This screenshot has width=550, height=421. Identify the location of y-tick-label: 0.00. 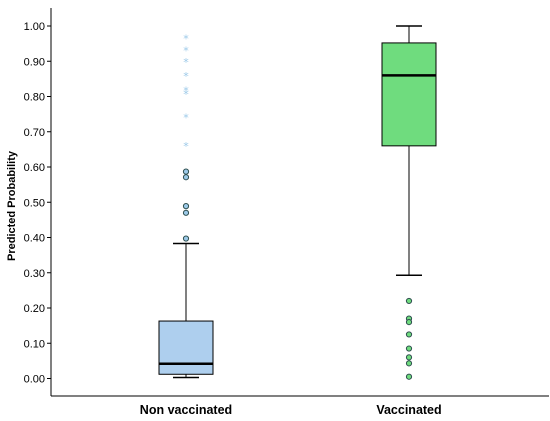
(34, 380).